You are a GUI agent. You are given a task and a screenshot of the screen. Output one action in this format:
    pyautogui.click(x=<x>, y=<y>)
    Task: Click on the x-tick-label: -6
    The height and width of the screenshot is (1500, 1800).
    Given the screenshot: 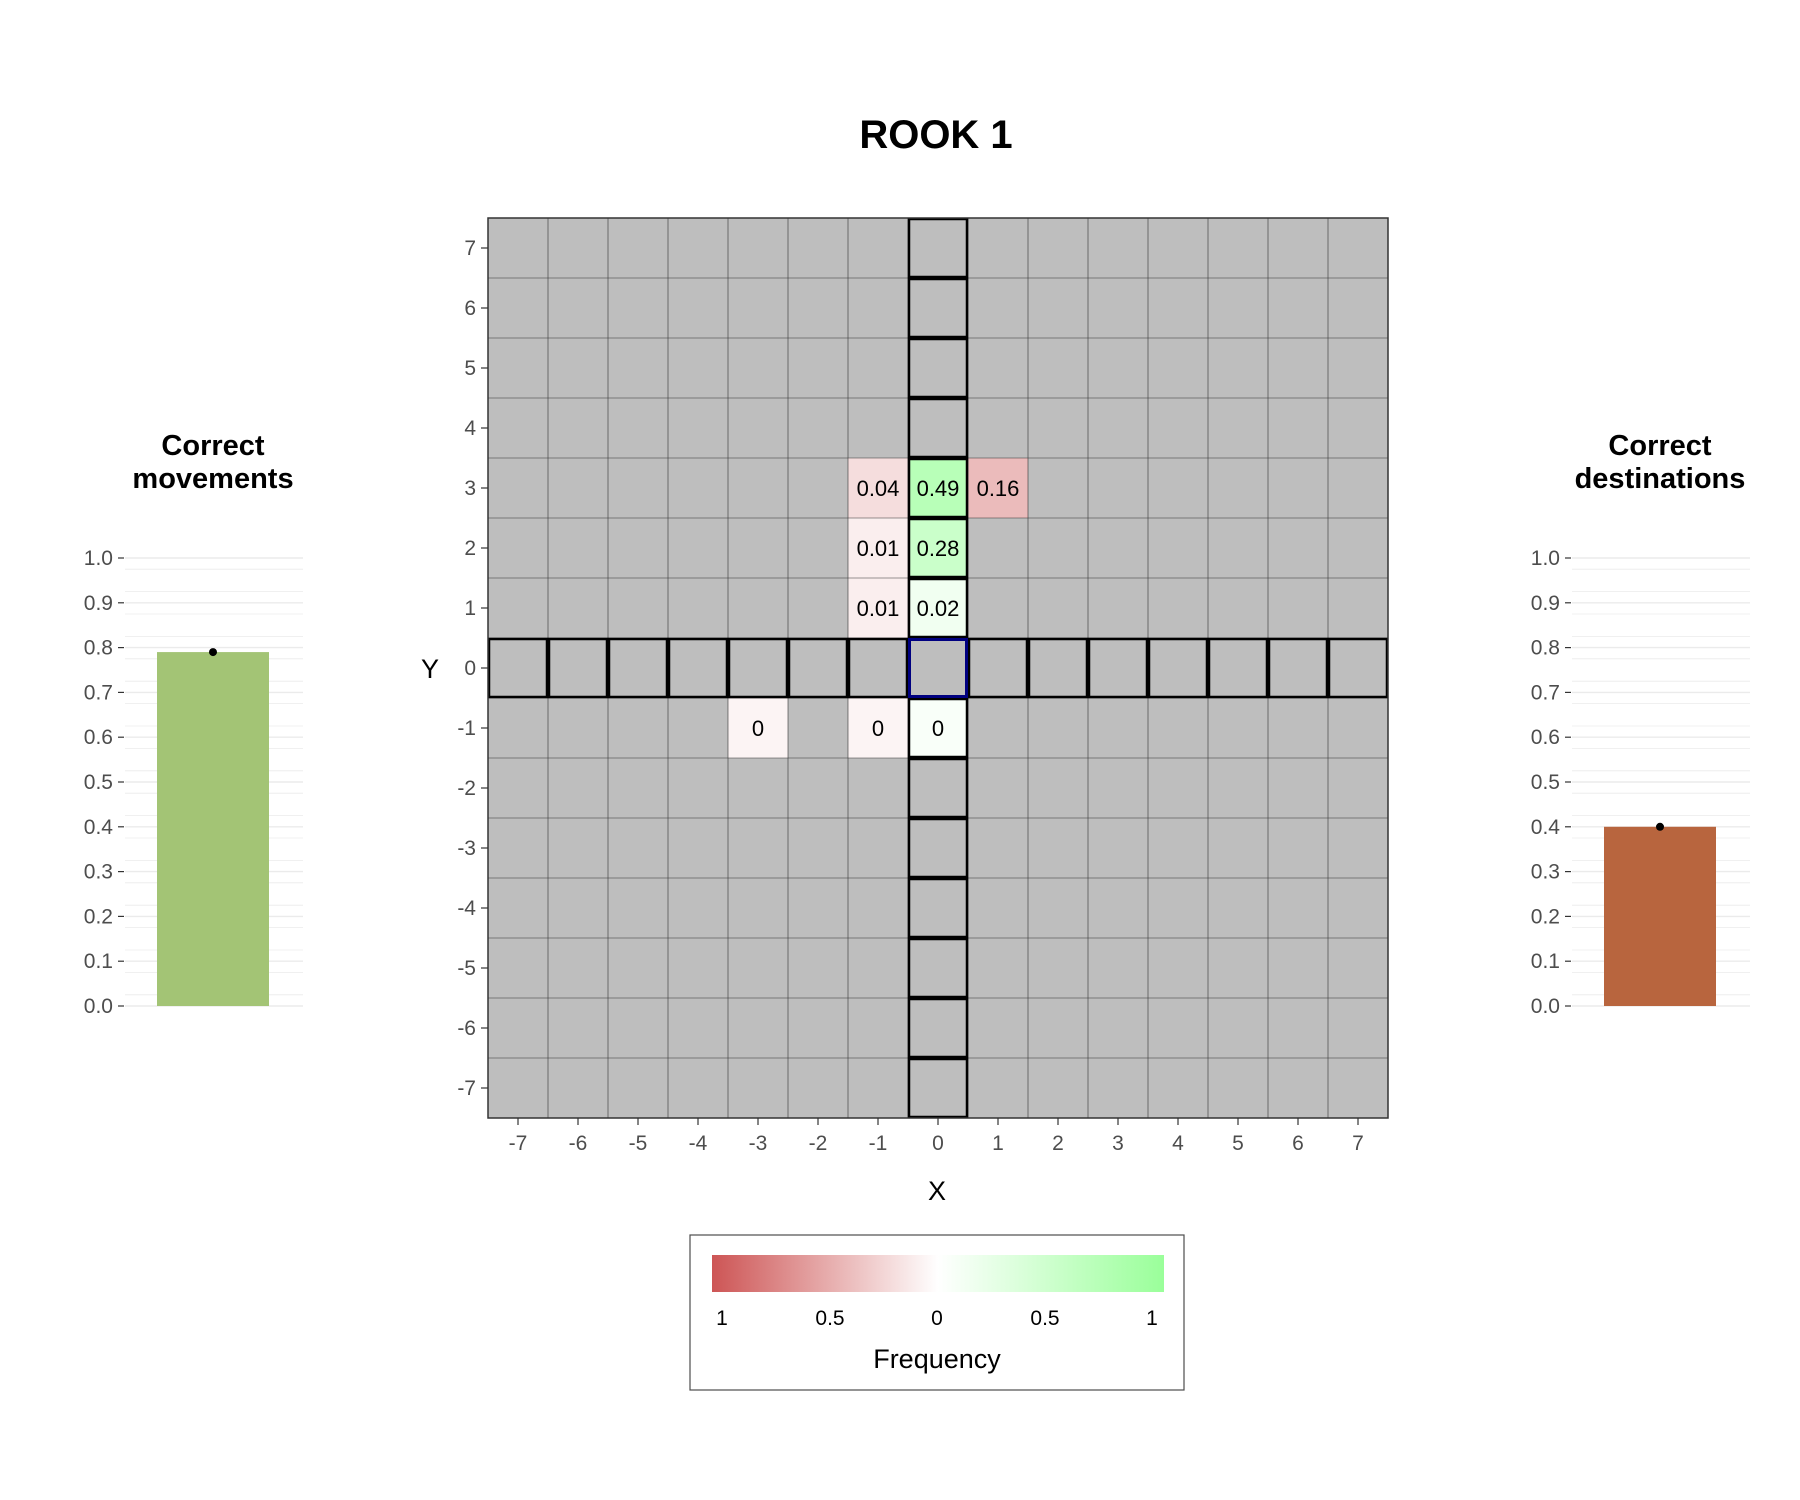 What is the action you would take?
    pyautogui.click(x=578, y=1143)
    